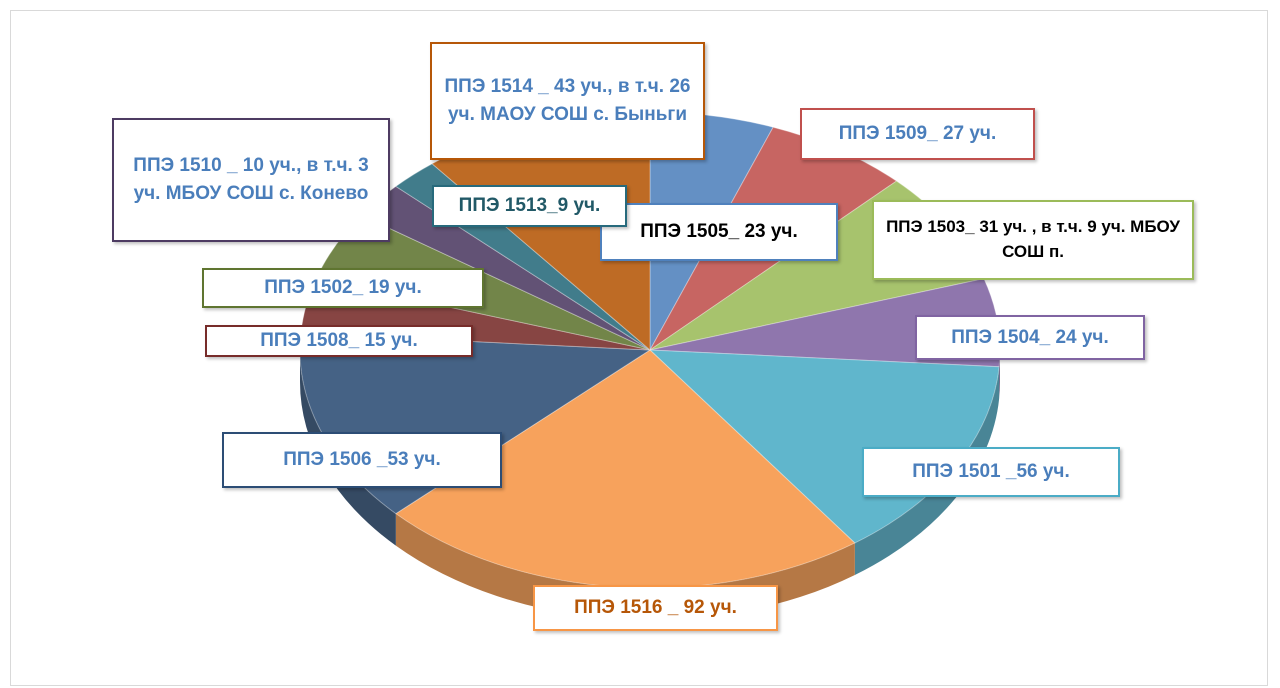  What do you see at coordinates (362, 460) in the screenshot?
I see `data-label: ППЭ 1506 _53 уч.` at bounding box center [362, 460].